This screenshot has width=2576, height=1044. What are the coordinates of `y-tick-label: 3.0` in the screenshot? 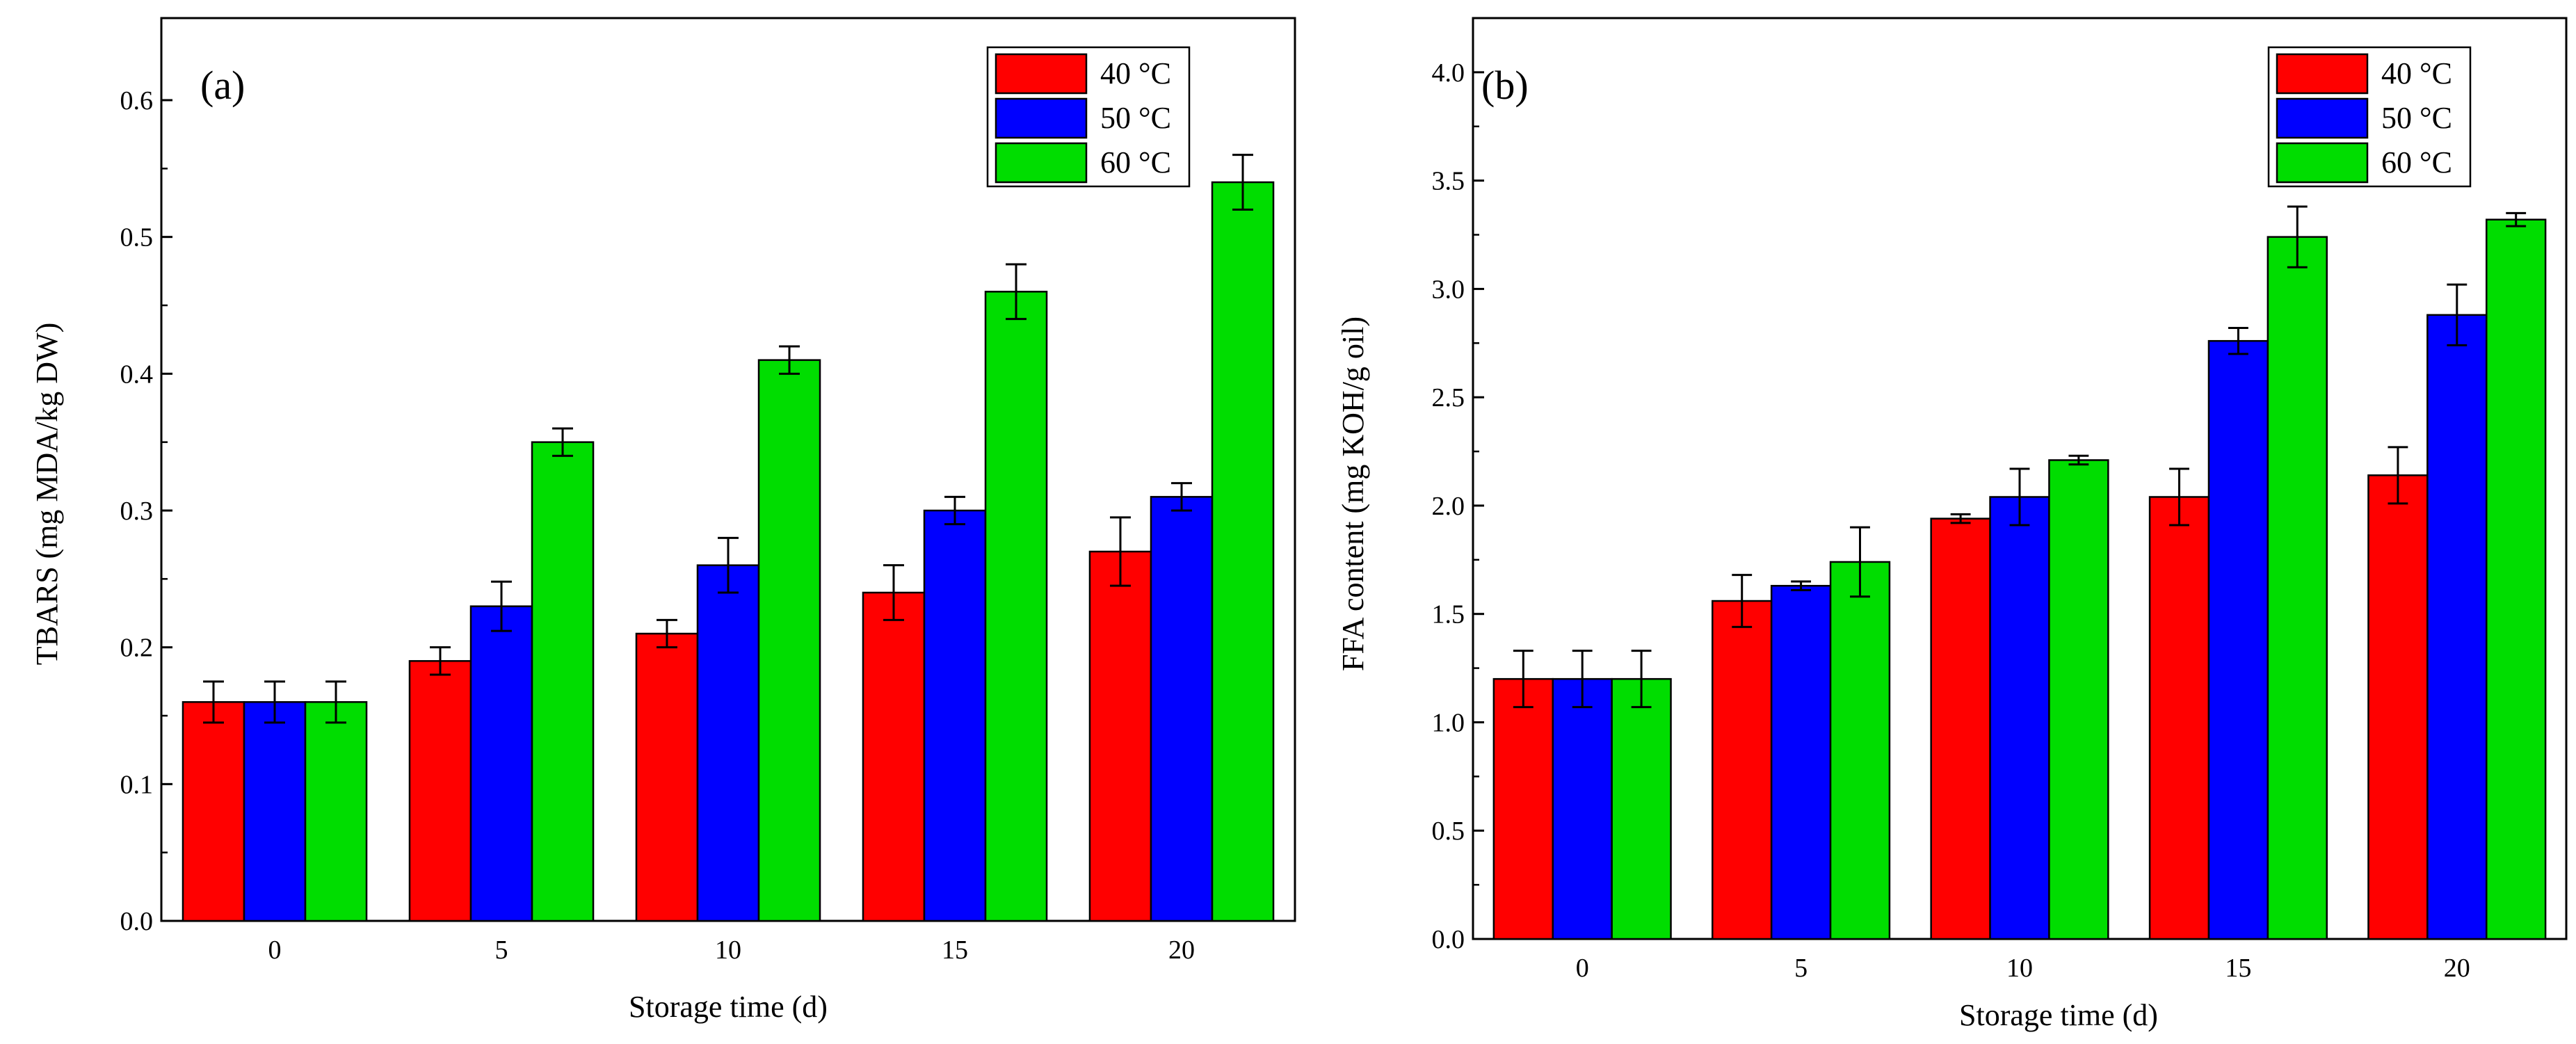 It's located at (1448, 289).